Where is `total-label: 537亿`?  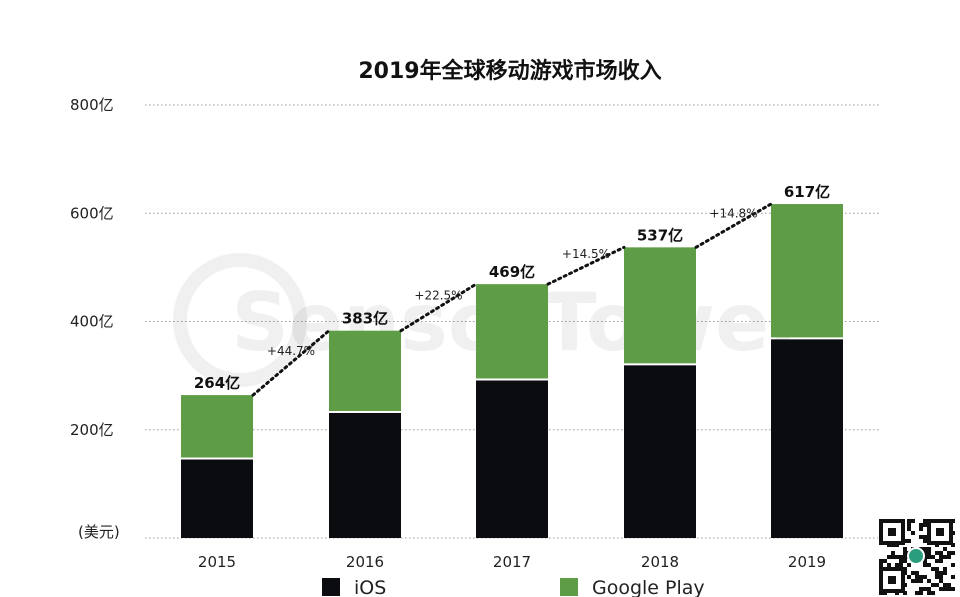
total-label: 537亿 is located at coordinates (660, 235).